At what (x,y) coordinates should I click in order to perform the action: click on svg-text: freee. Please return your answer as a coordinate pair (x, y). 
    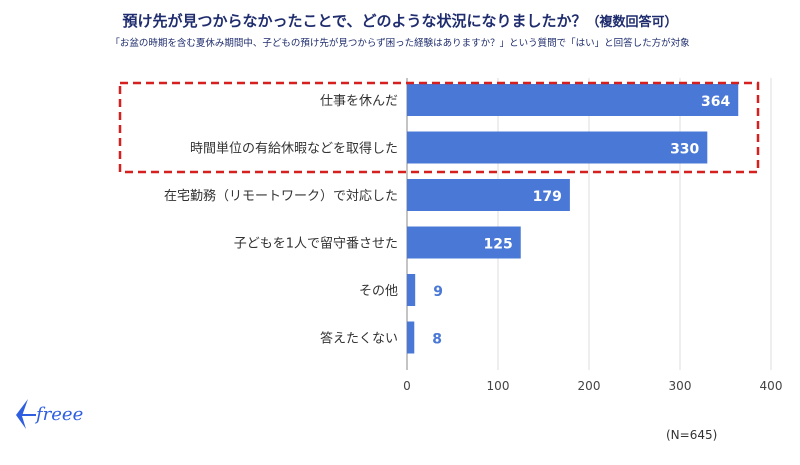
    Looking at the image, I should click on (58, 414).